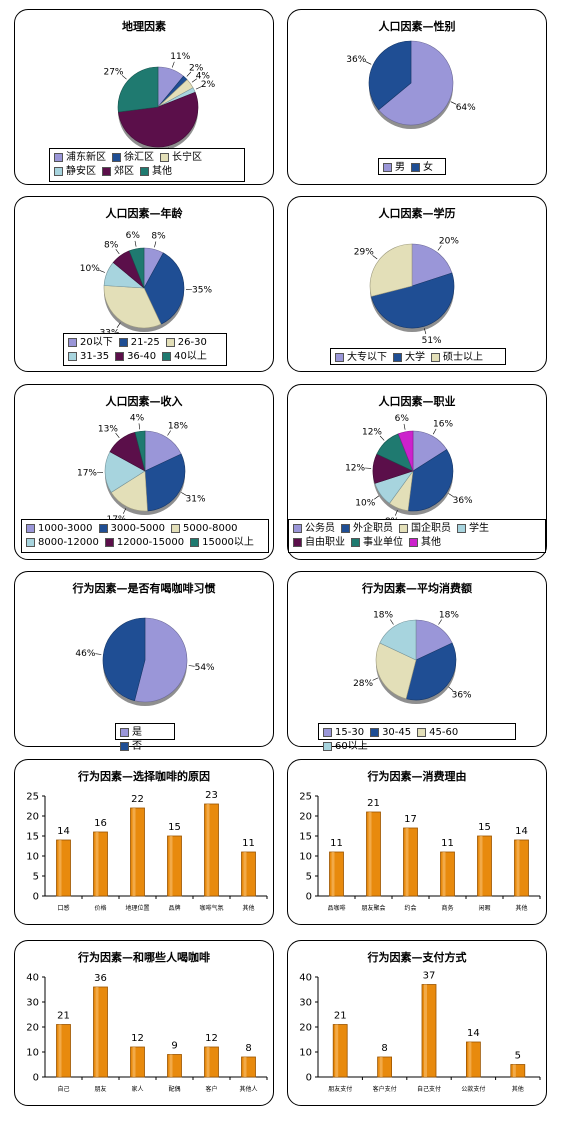 The width and height of the screenshot is (562, 1128). Describe the element at coordinates (144, 26) in the screenshot. I see `chart-title: 地理因素` at that location.